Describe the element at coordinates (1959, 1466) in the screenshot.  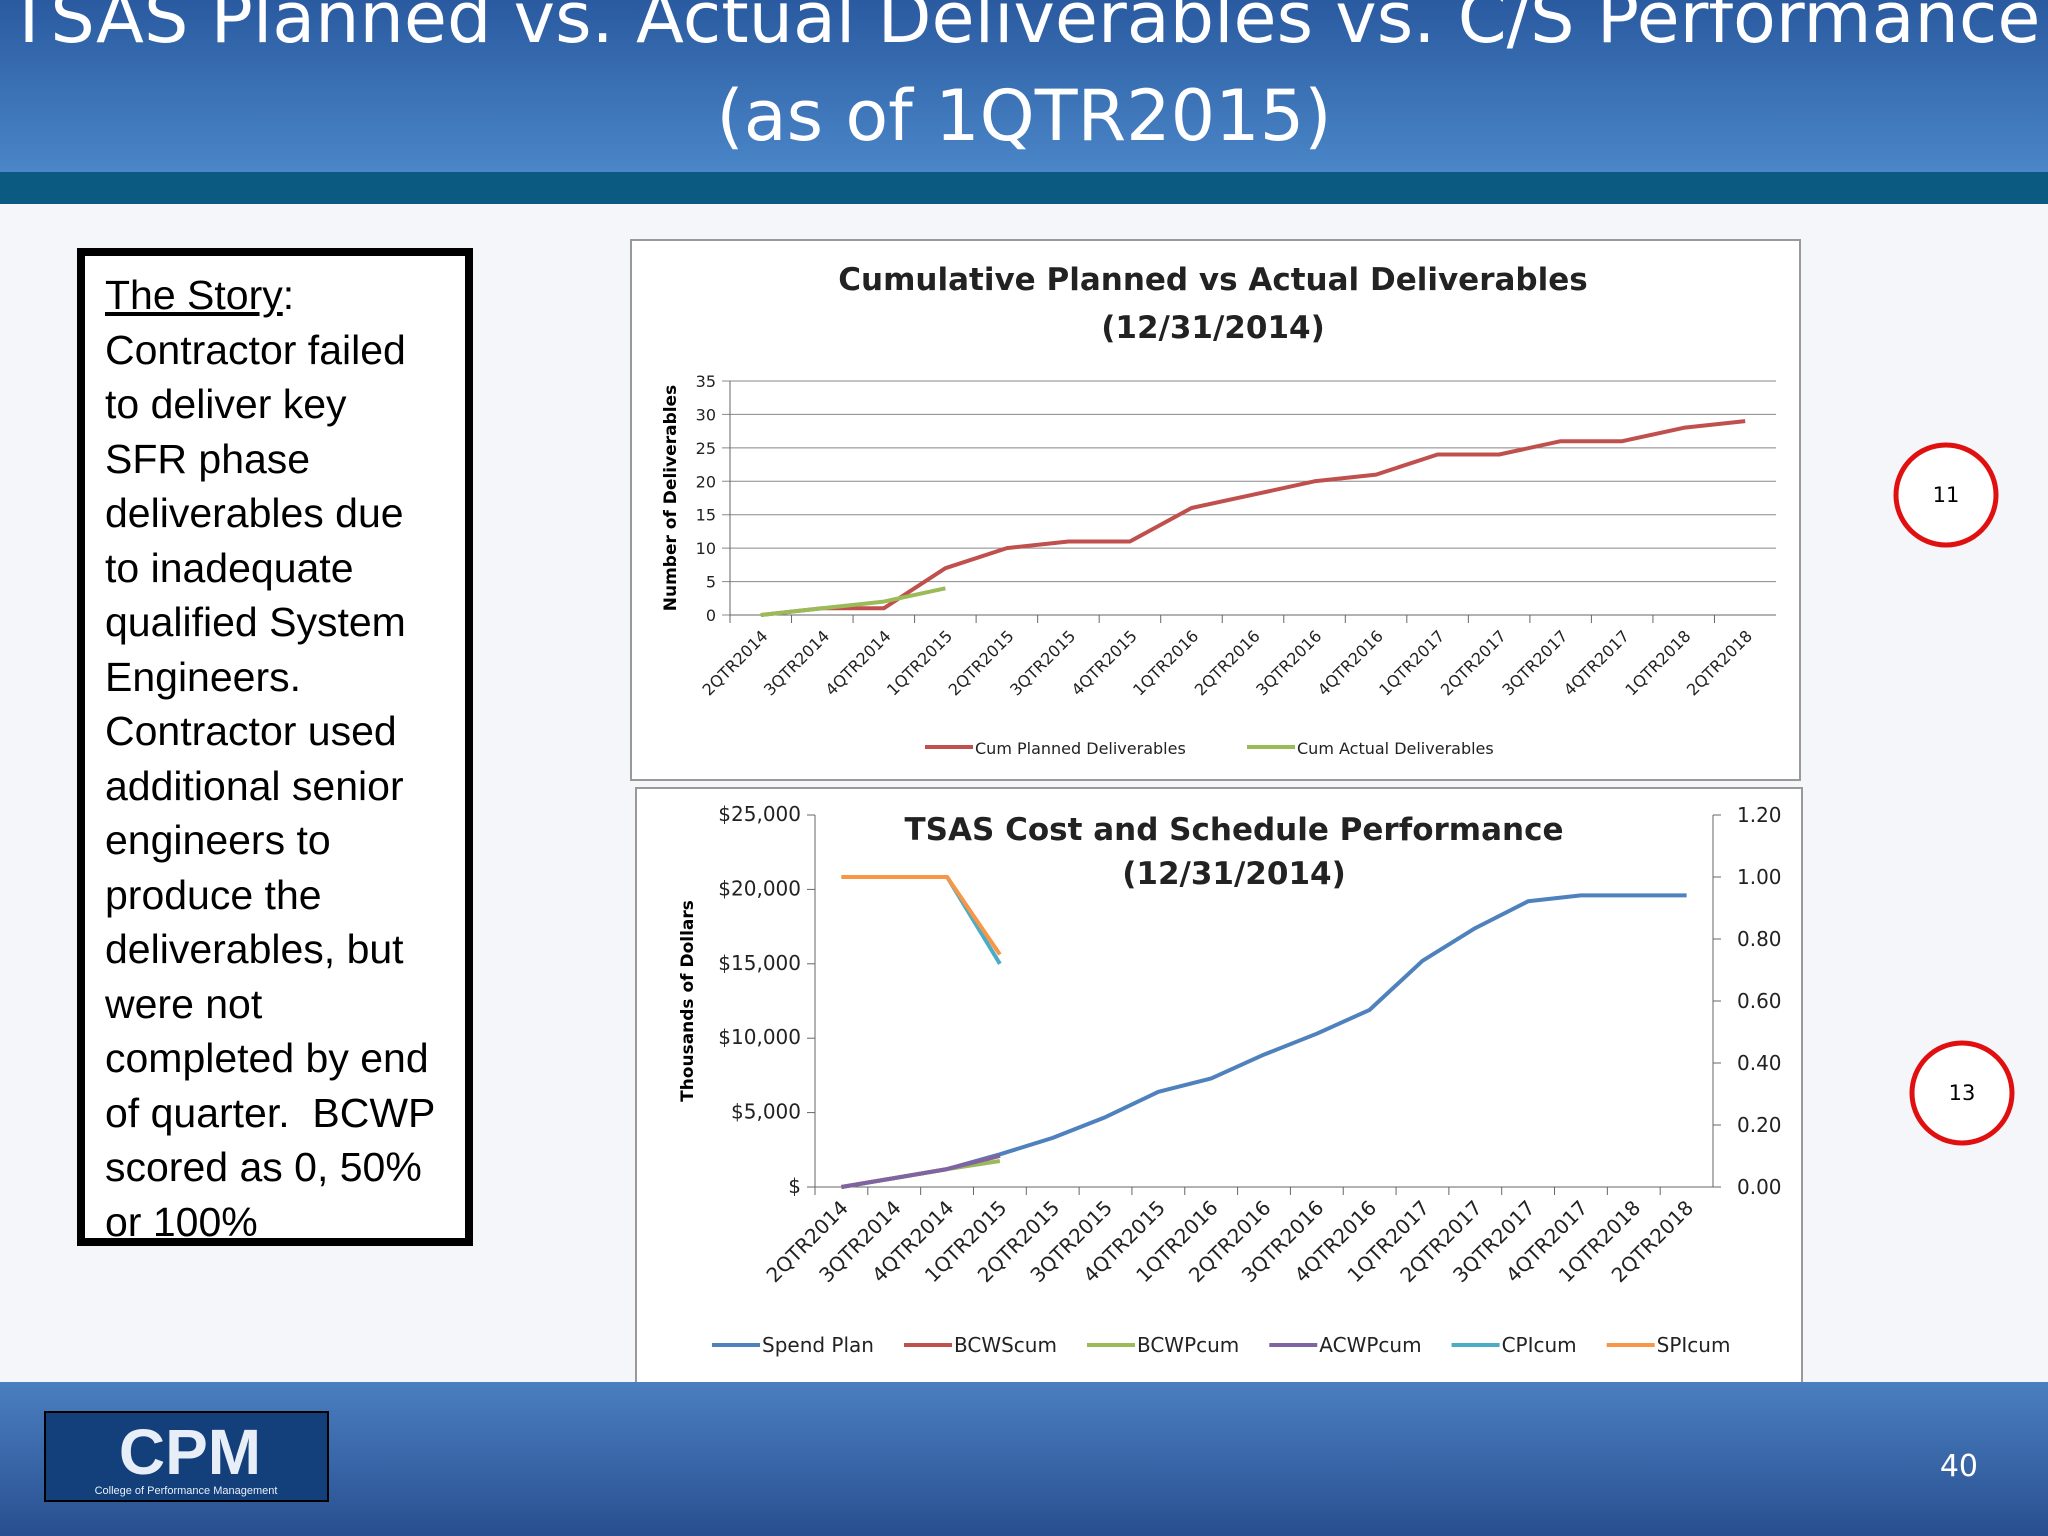
I see `page-number: 40` at that location.